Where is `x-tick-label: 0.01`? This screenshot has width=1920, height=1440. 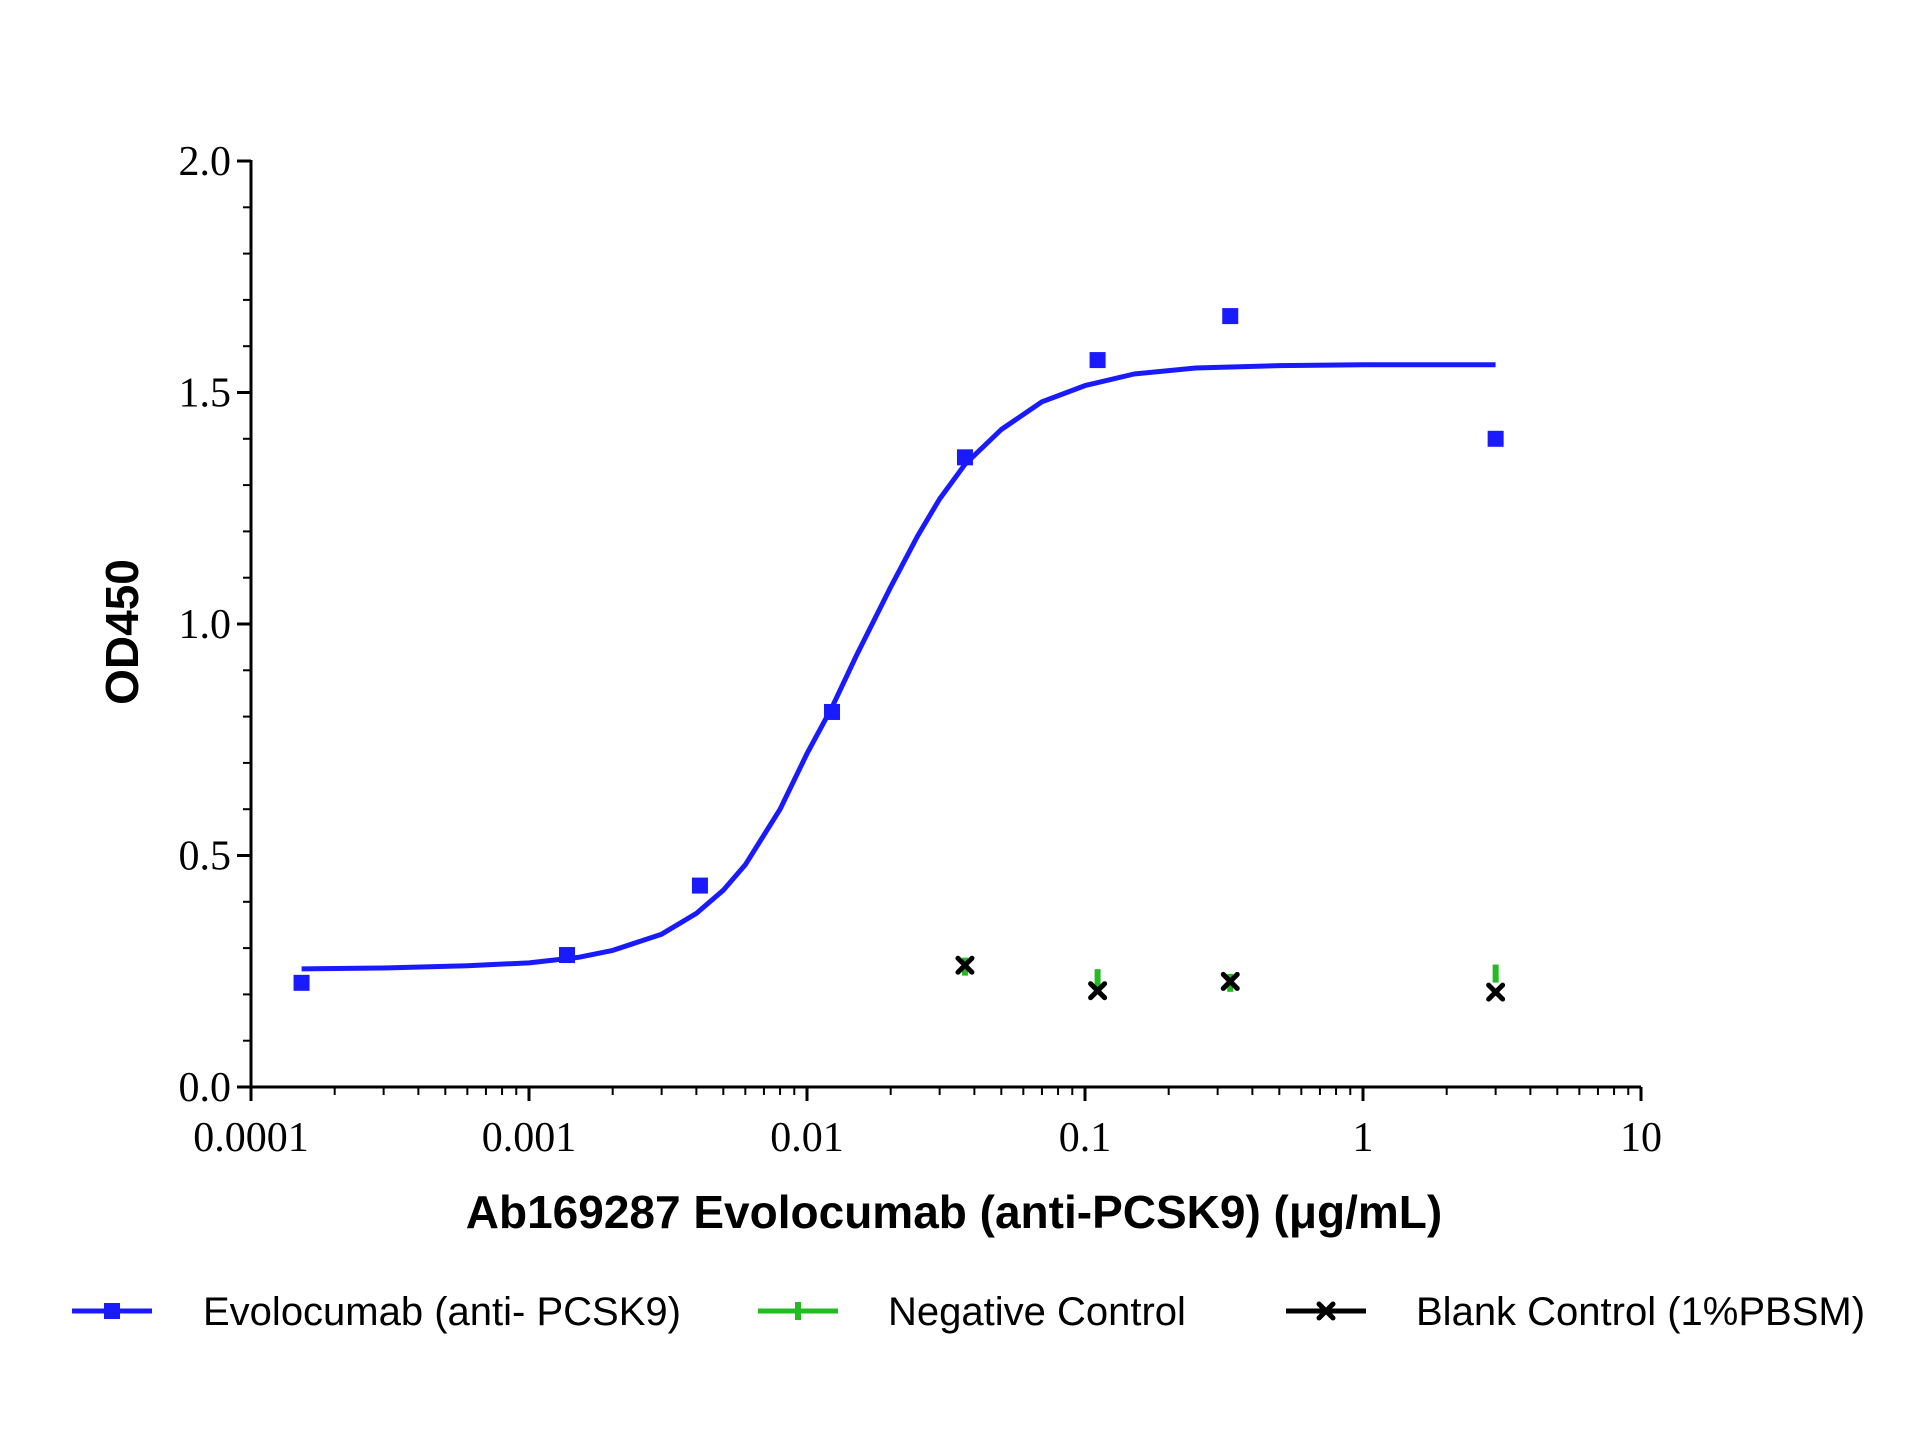 x-tick-label: 0.01 is located at coordinates (807, 1138).